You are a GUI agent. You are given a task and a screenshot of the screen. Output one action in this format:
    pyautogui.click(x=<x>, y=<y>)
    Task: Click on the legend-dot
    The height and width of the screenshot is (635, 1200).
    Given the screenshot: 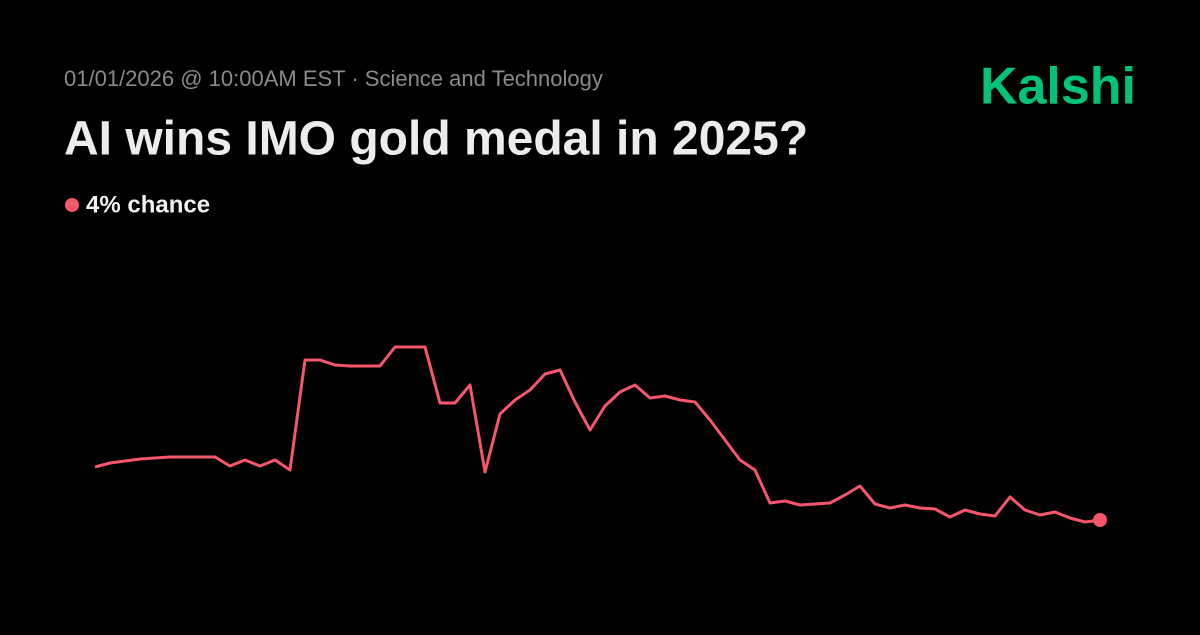 What is the action you would take?
    pyautogui.click(x=72, y=205)
    